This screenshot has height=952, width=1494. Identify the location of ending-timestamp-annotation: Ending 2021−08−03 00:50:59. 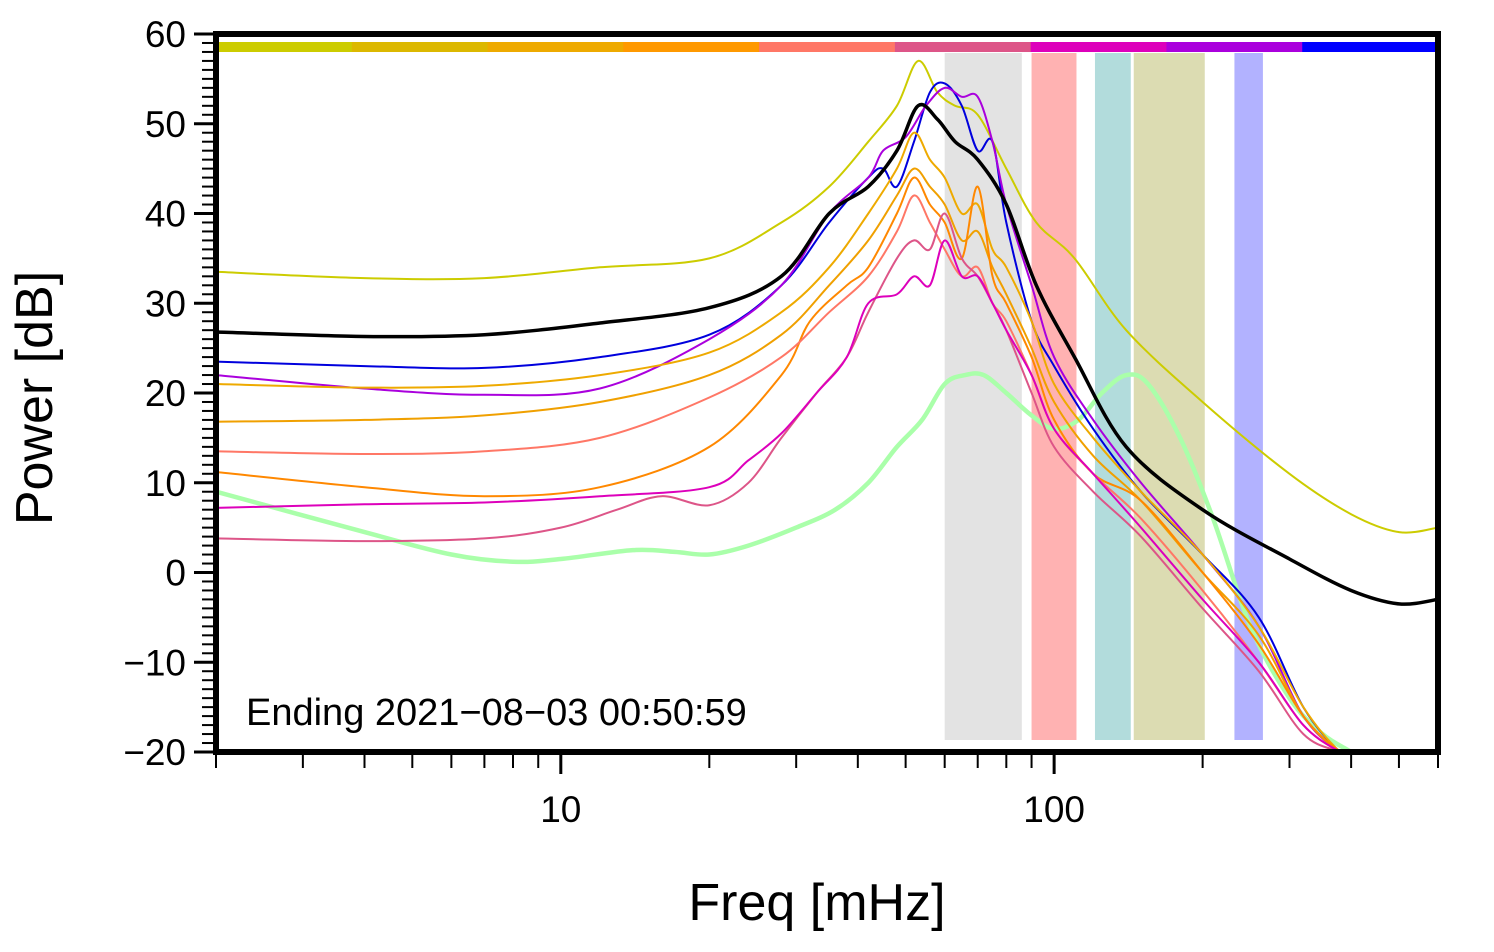
(496, 713).